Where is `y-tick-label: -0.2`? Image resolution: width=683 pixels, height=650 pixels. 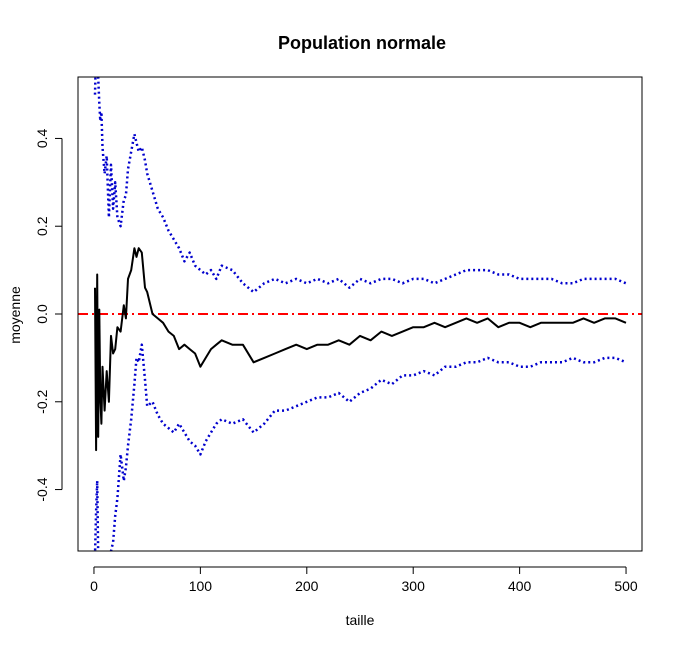 y-tick-label: -0.2 is located at coordinates (42, 402).